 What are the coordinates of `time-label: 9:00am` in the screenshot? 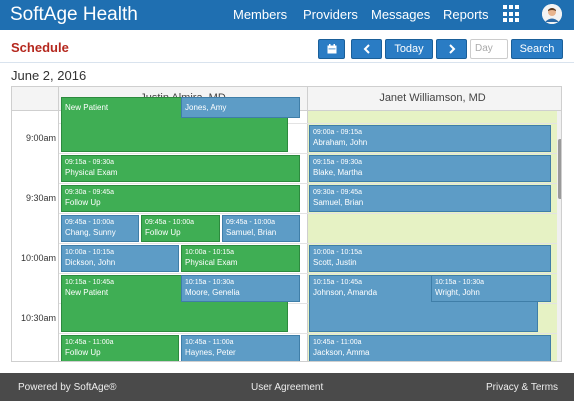 It's located at (40, 138).